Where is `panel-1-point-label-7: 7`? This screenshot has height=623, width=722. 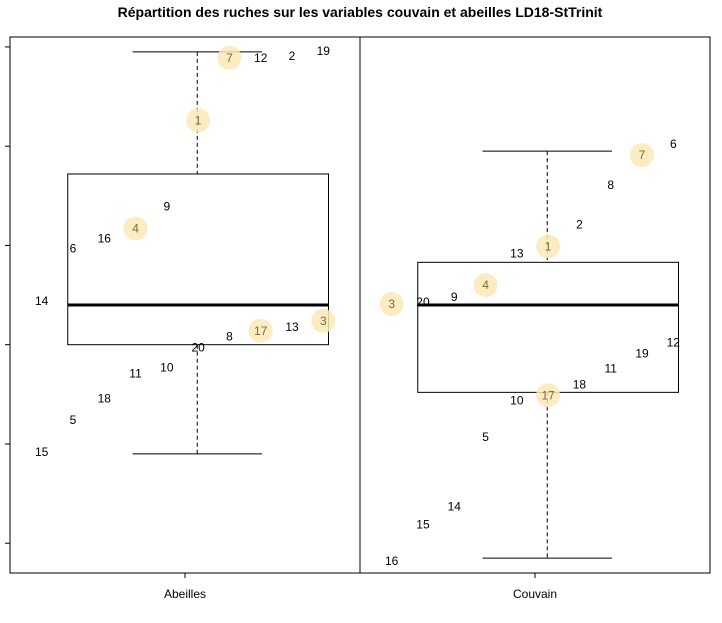 panel-1-point-label-7: 7 is located at coordinates (229, 58).